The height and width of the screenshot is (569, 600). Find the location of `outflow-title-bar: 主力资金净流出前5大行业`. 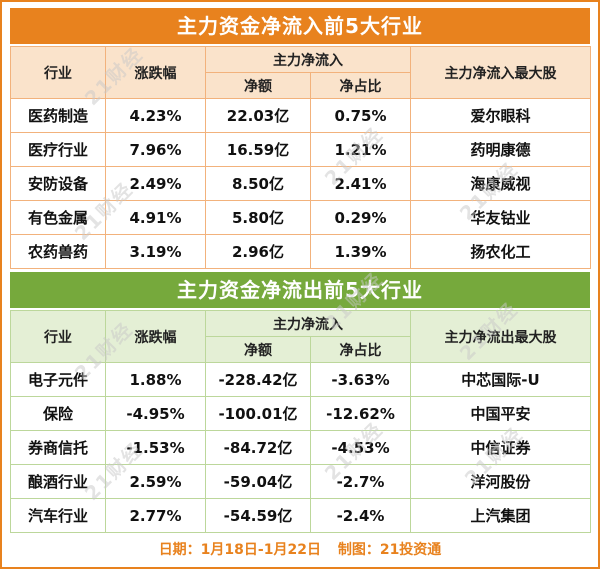

outflow-title-bar: 主力资金净流出前5大行业 is located at coordinates (300, 290).